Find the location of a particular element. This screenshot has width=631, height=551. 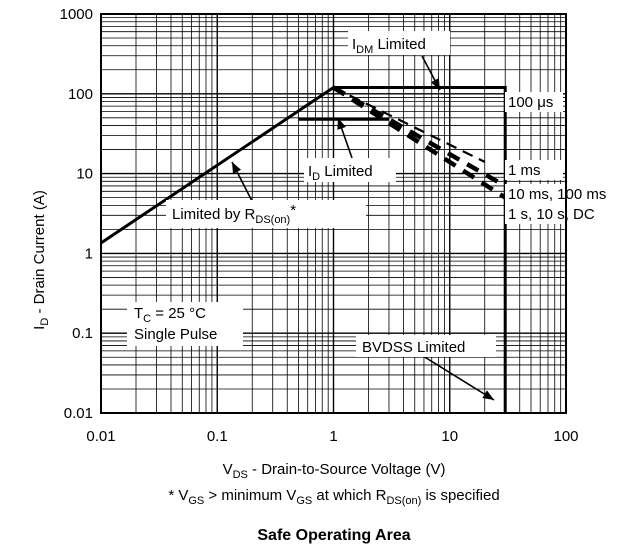

t1s-label-bg is located at coordinates (568, 214).